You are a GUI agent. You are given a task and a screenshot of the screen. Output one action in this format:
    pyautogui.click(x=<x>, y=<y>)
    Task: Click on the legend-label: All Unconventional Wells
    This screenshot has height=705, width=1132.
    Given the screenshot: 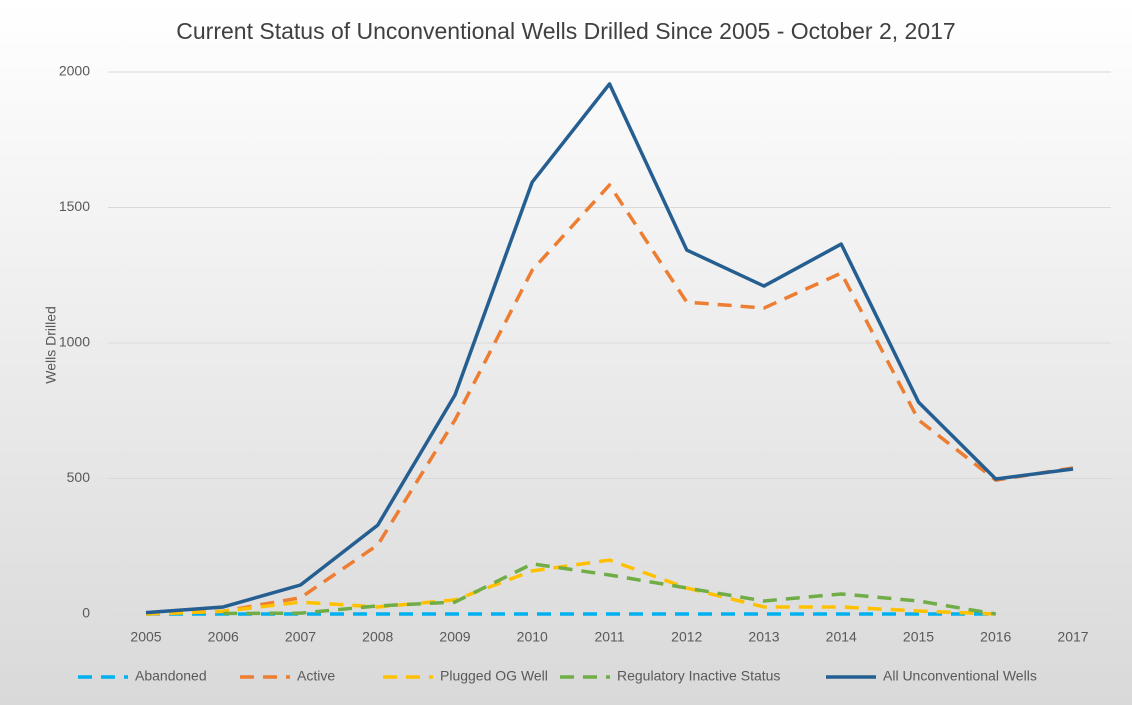 What is the action you would take?
    pyautogui.click(x=960, y=676)
    